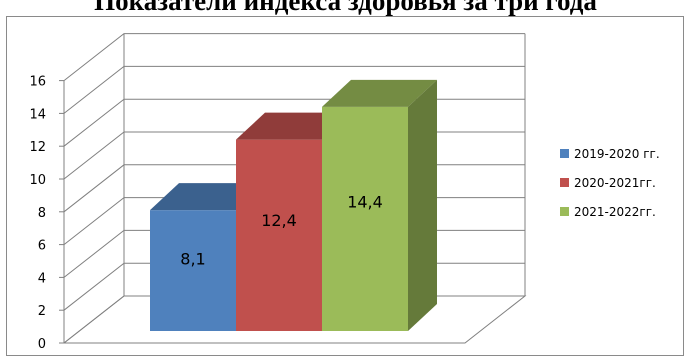 The image size is (691, 359). Describe the element at coordinates (617, 154) in the screenshot. I see `legend-label: 2019-2020 гг.` at that location.